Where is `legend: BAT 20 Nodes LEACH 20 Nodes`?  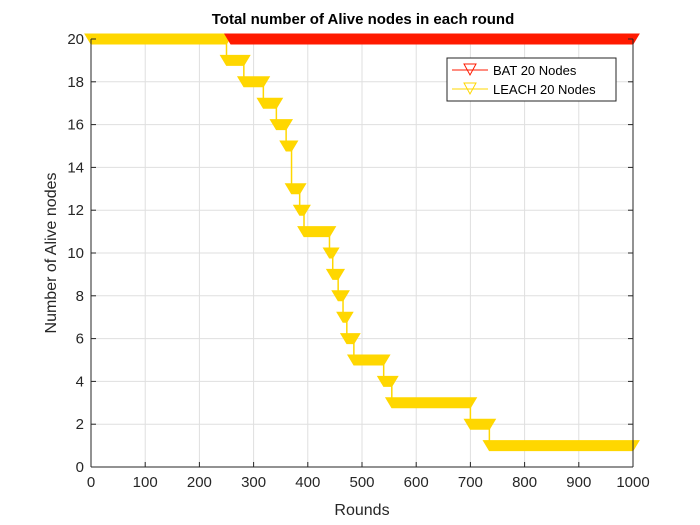 legend: BAT 20 Nodes LEACH 20 Nodes is located at coordinates (531, 79).